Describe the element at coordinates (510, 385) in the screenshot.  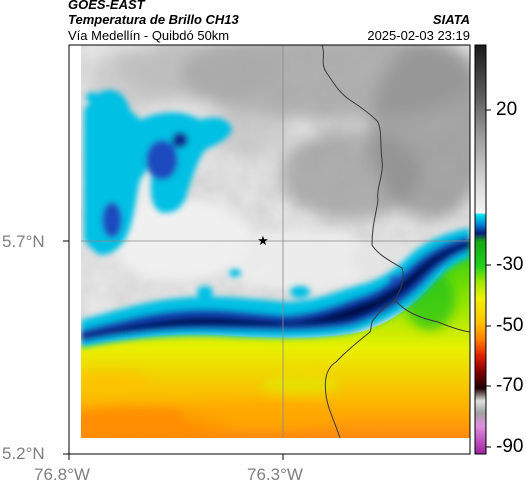
I see `colorbar-tick-label: -70` at that location.